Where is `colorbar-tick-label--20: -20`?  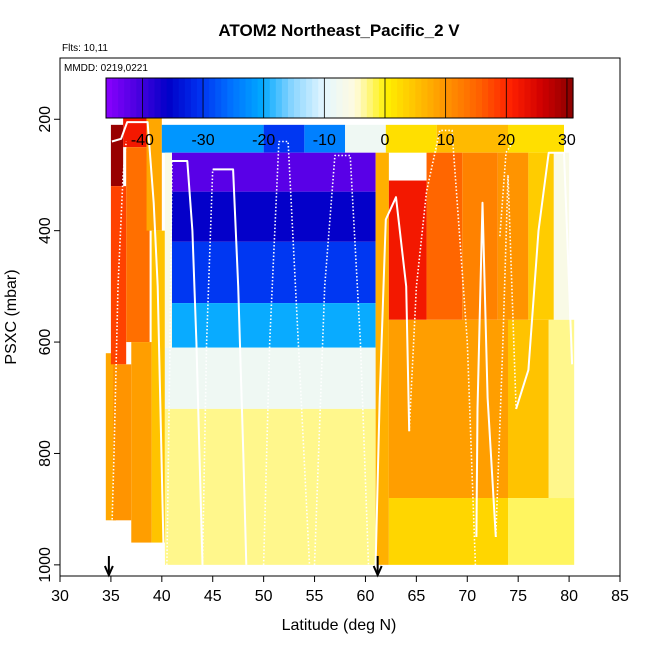 colorbar-tick-label--20: -20 is located at coordinates (263, 140).